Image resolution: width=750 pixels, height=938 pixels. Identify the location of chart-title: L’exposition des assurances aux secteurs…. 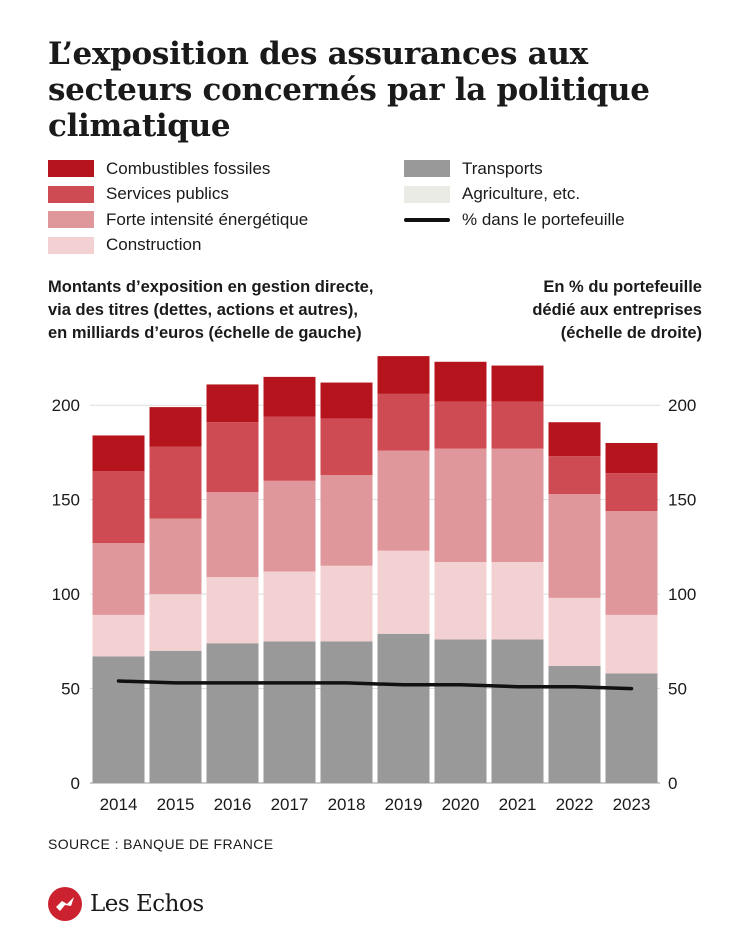
(349, 90).